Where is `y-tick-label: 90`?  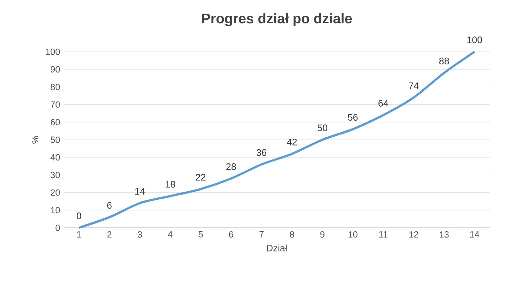
y-tick-label: 90 is located at coordinates (55, 69).